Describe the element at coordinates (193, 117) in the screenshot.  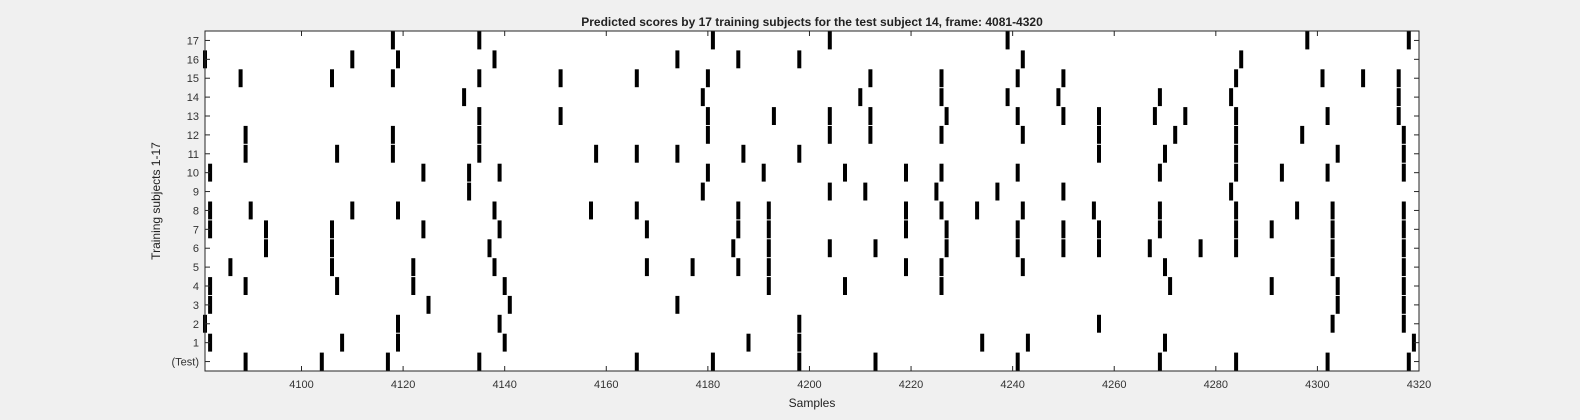
I see `y-tick-label: 13` at that location.